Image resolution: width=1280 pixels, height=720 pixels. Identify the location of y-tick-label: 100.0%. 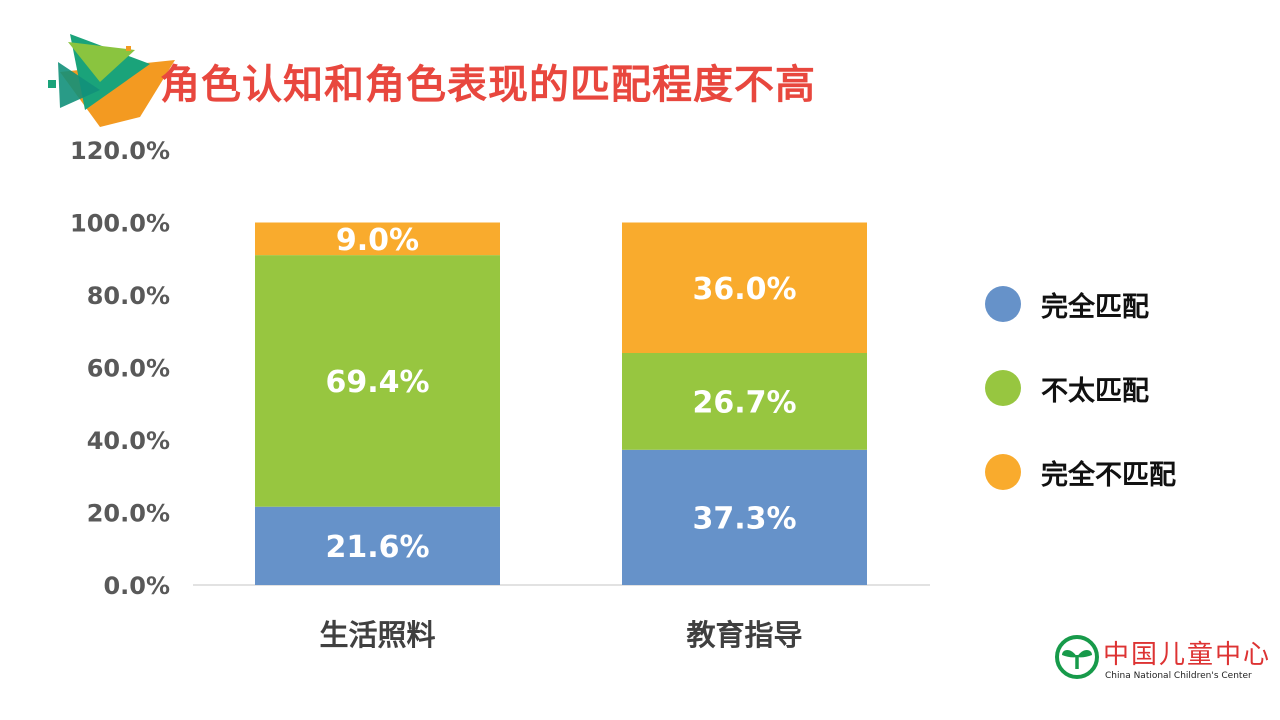
(120, 224).